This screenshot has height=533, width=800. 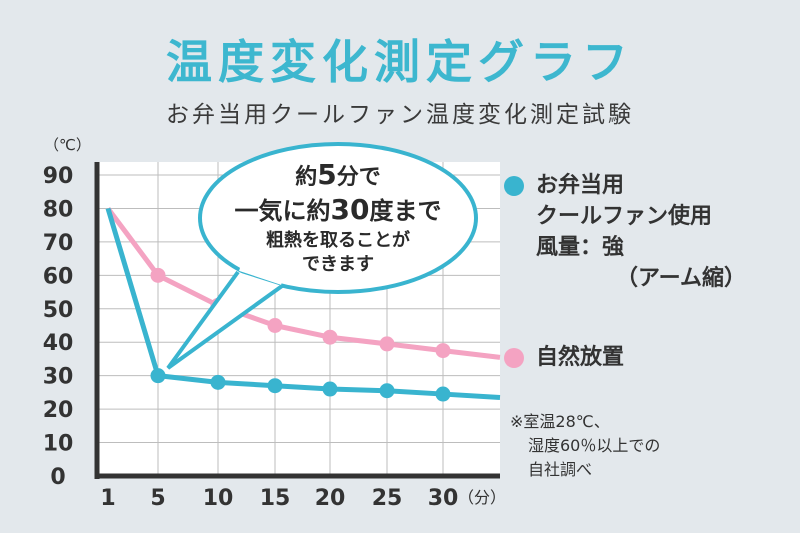 I want to click on legend-item-natural: 自然放置, so click(x=564, y=357).